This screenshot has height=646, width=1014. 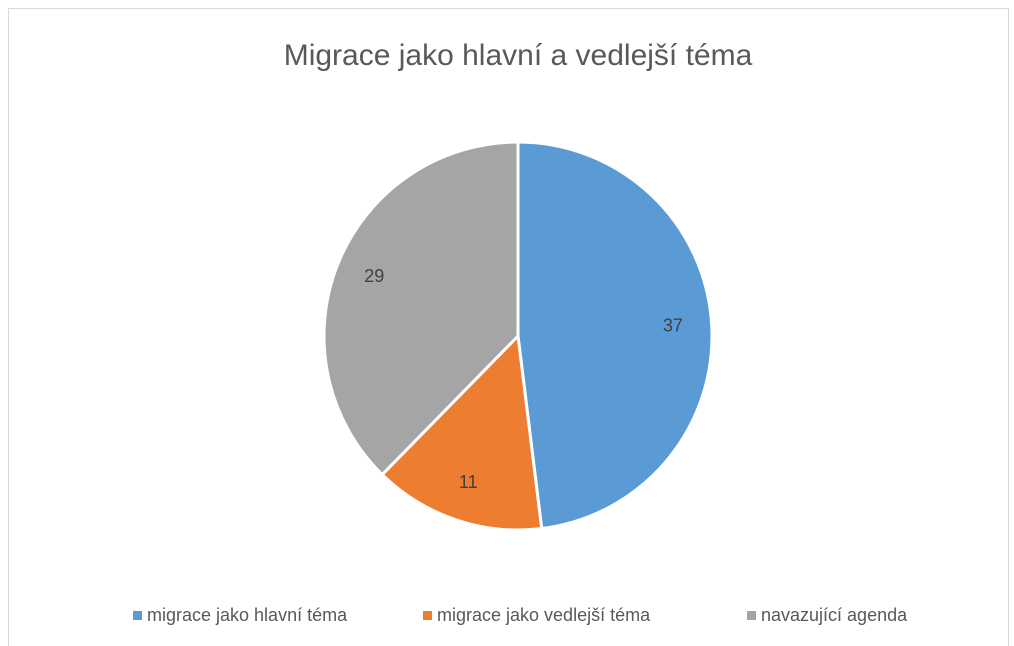 What do you see at coordinates (374, 276) in the screenshot?
I see `data-label: 29` at bounding box center [374, 276].